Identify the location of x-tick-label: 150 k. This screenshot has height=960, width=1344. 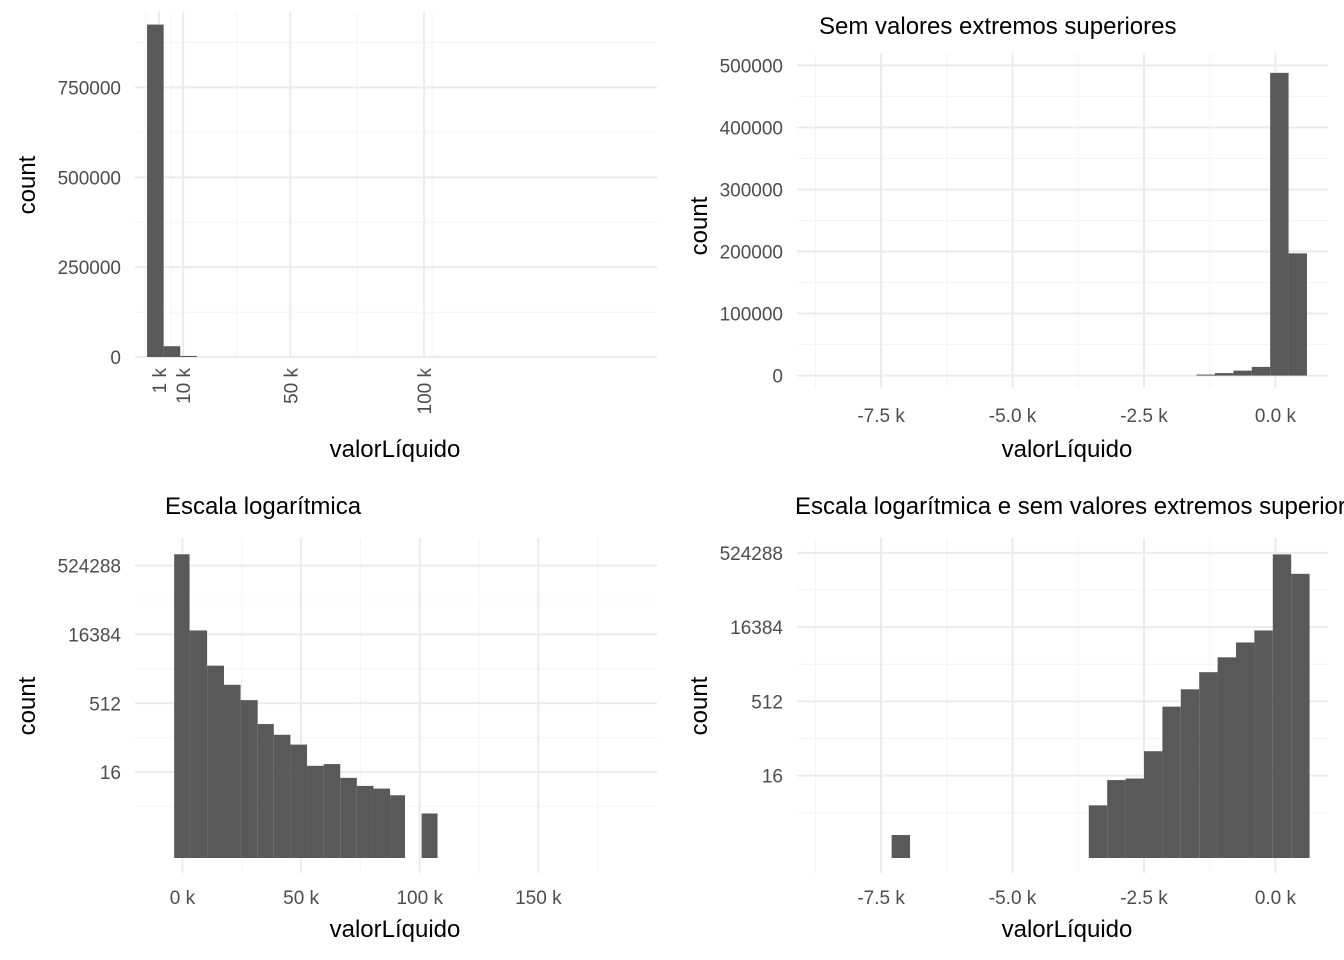
(538, 898).